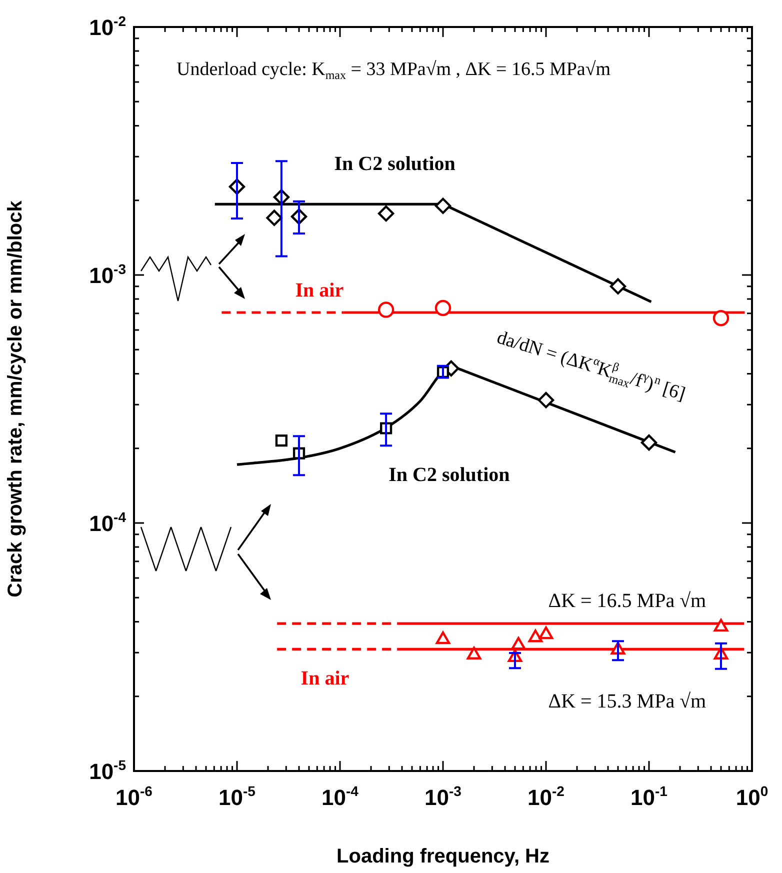 The image size is (782, 873). Describe the element at coordinates (15, 399) in the screenshot. I see `y-axis-title: Crack growth rate, mm/cycle or mm/block` at that location.